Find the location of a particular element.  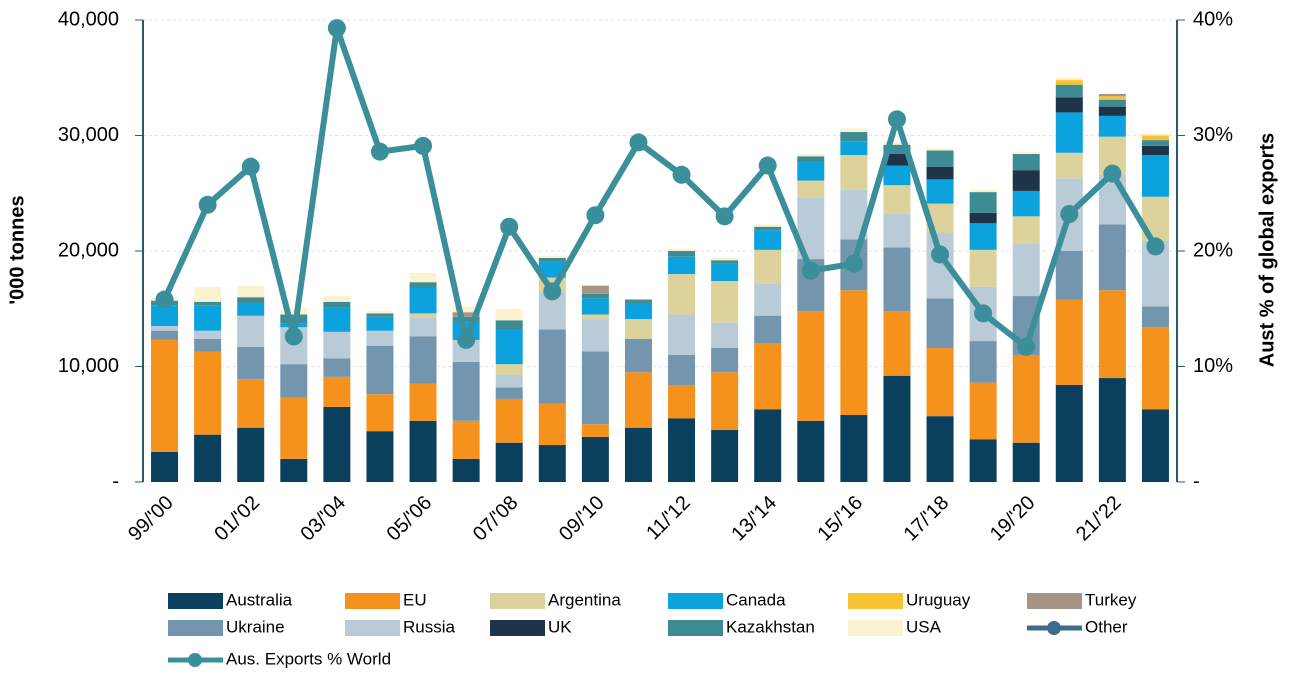

x-tick-label: 07/'08 is located at coordinates (496, 519).